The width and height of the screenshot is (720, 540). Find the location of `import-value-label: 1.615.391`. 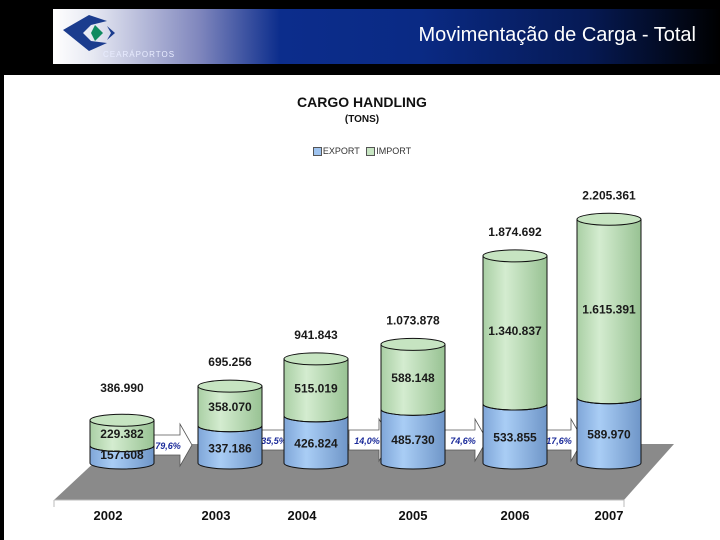

import-value-label: 1.615.391 is located at coordinates (609, 310).